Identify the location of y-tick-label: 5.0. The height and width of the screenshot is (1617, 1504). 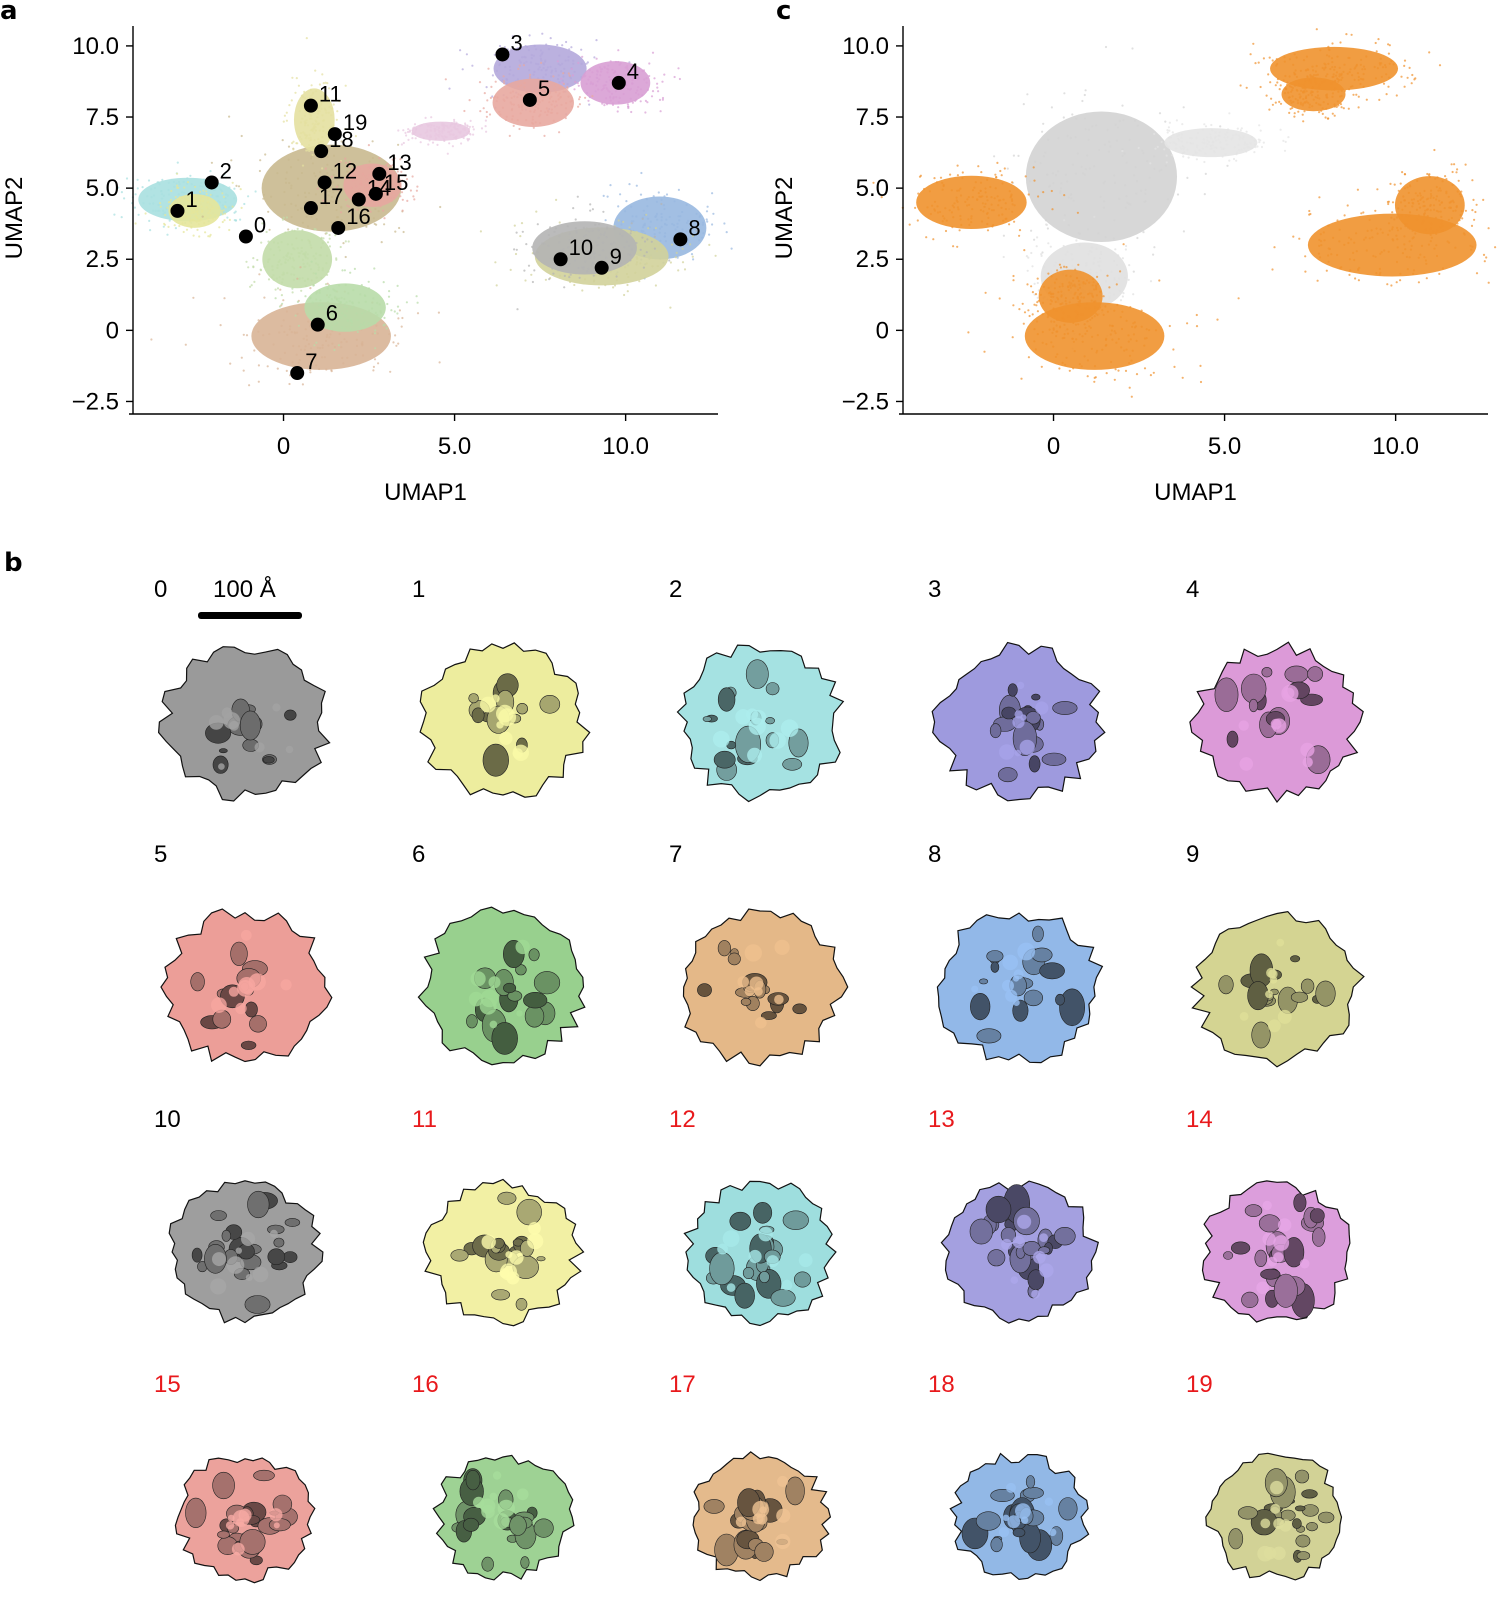
(872, 188).